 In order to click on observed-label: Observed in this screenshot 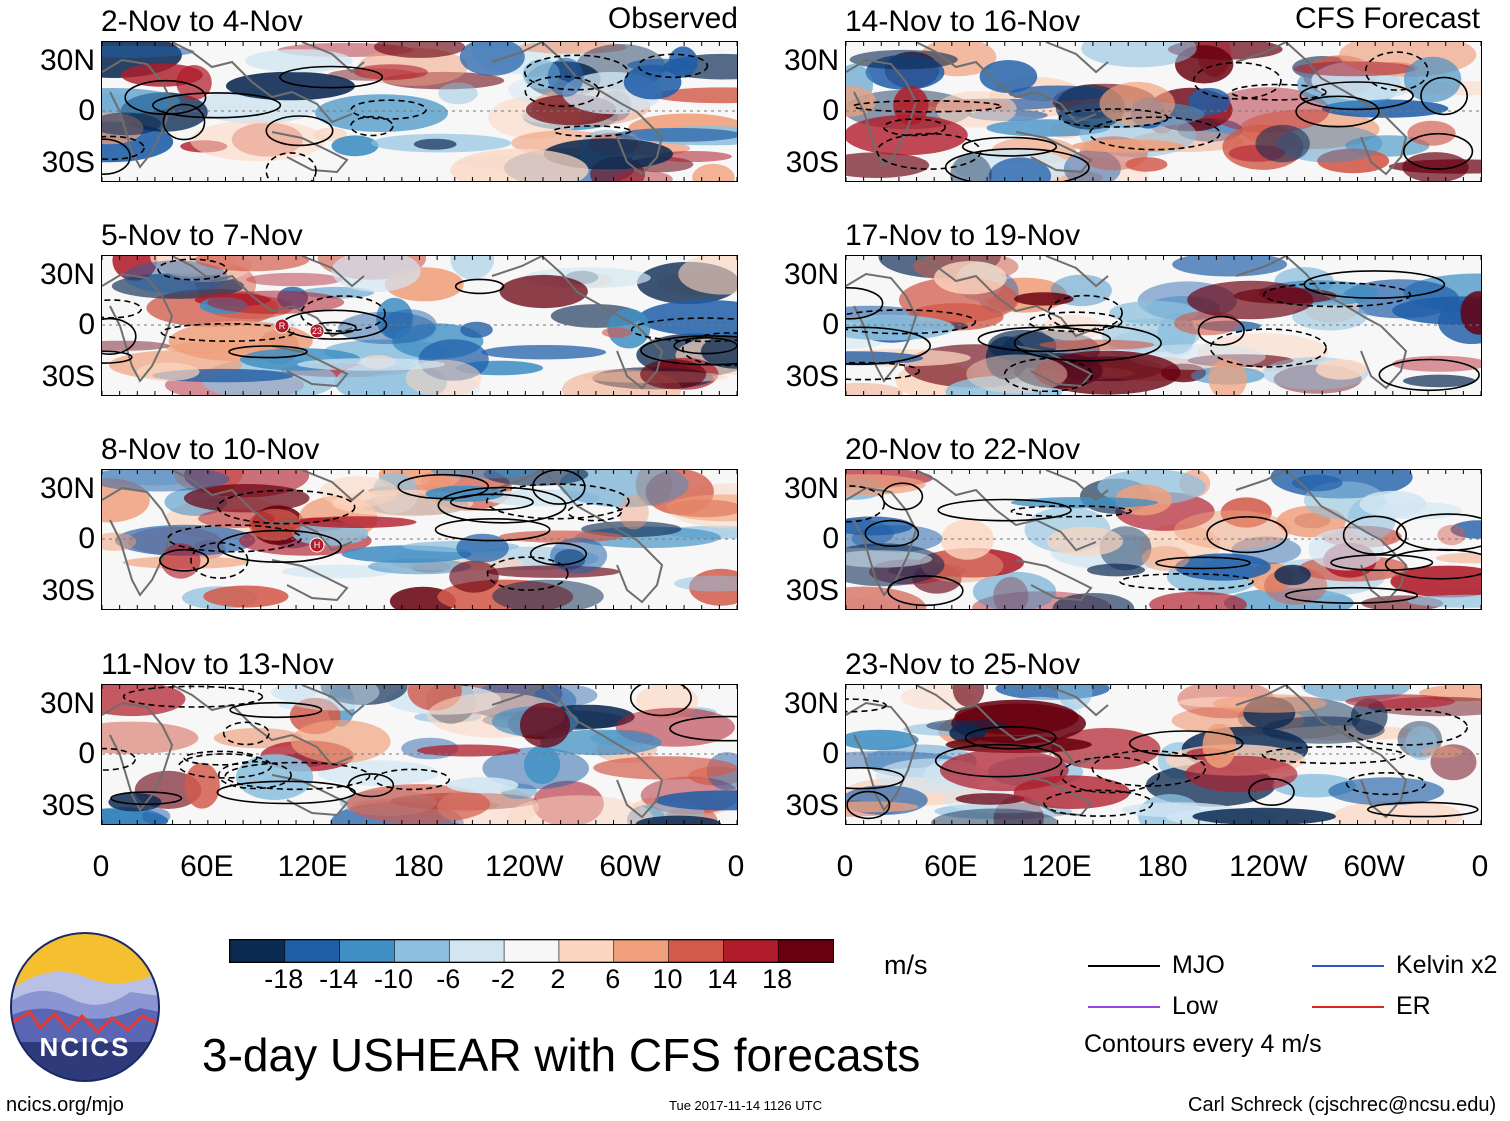, I will do `click(672, 18)`.